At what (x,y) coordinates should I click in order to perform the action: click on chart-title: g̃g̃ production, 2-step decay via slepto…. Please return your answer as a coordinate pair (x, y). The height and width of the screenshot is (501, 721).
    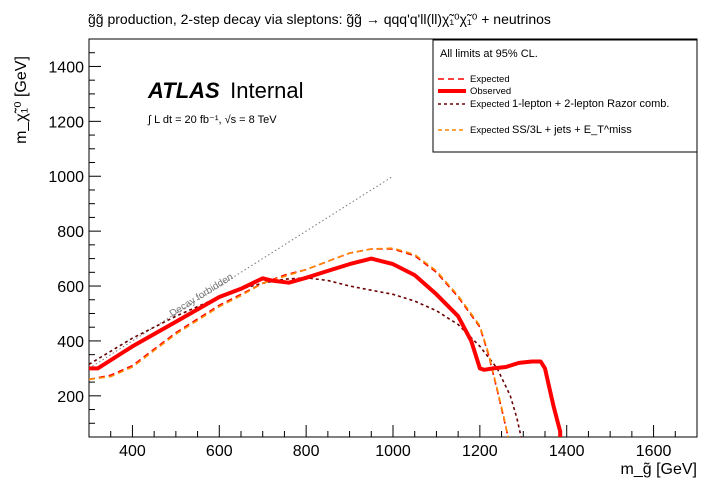
    Looking at the image, I should click on (319, 19).